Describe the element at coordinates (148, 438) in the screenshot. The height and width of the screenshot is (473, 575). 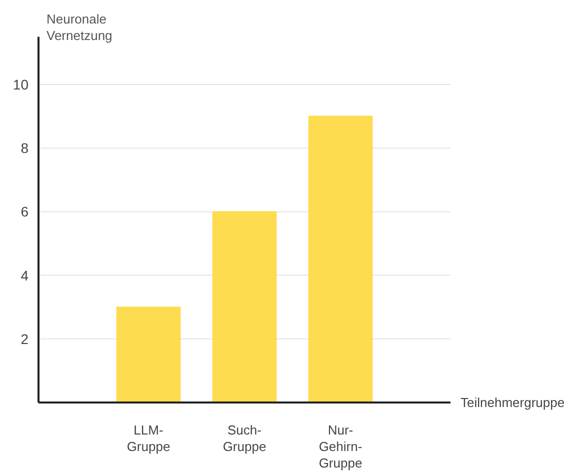
I see `x-tick-label: LLM-Gruppe` at that location.